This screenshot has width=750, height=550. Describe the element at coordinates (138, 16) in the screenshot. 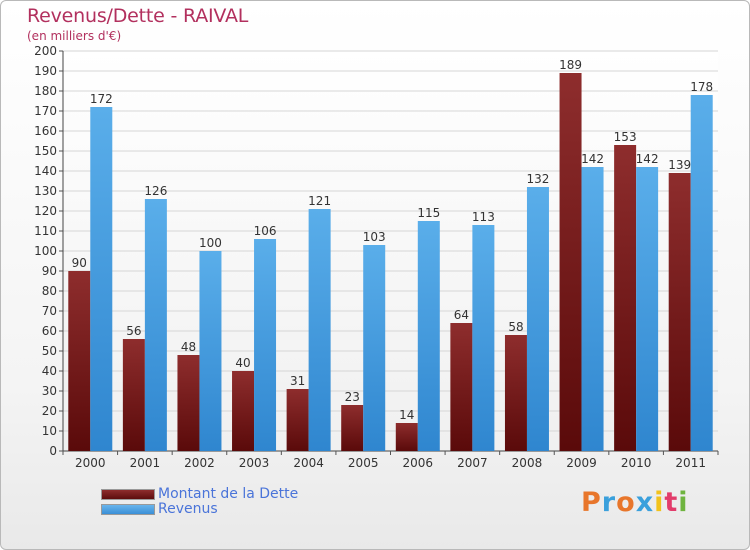

I see `chart-title: Revenus/Dette - RAIVAL` at that location.